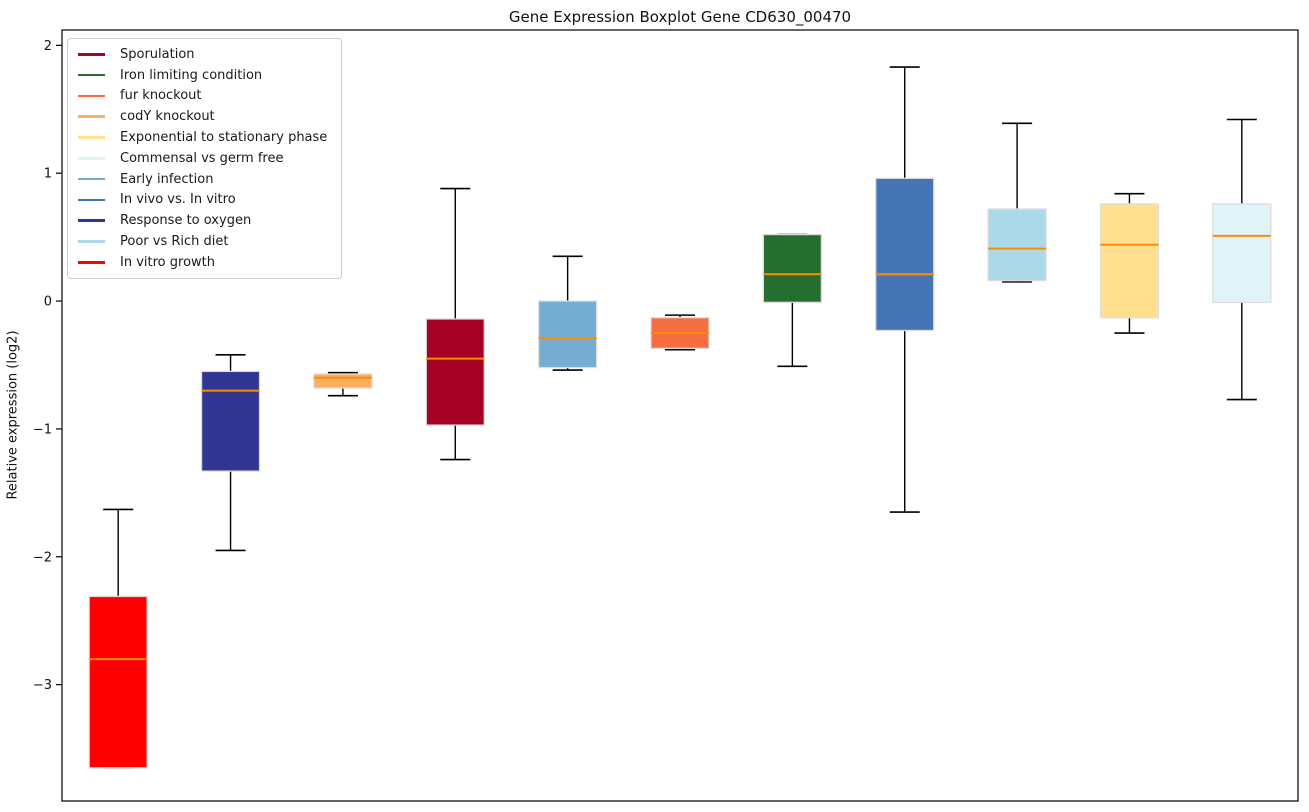 The image size is (1309, 812). I want to click on boxplot-cody-knockout, so click(343, 384).